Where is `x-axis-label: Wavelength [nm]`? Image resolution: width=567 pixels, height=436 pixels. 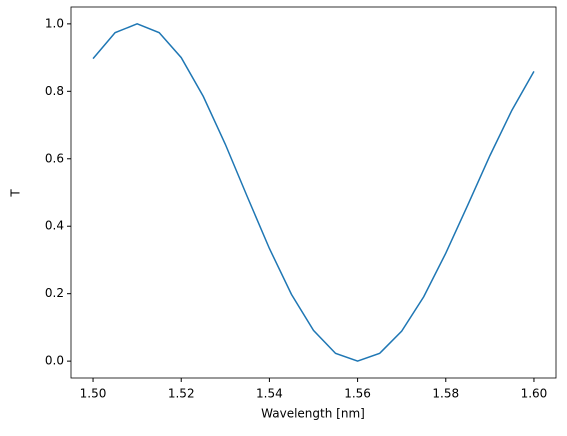
x-axis-label: Wavelength [nm] is located at coordinates (313, 414).